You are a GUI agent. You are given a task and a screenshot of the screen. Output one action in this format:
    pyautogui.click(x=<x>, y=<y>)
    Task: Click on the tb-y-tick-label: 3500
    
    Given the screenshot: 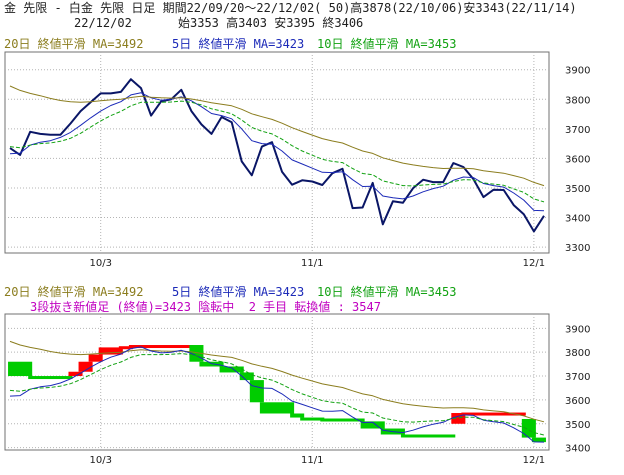 What is the action you would take?
    pyautogui.click(x=577, y=425)
    